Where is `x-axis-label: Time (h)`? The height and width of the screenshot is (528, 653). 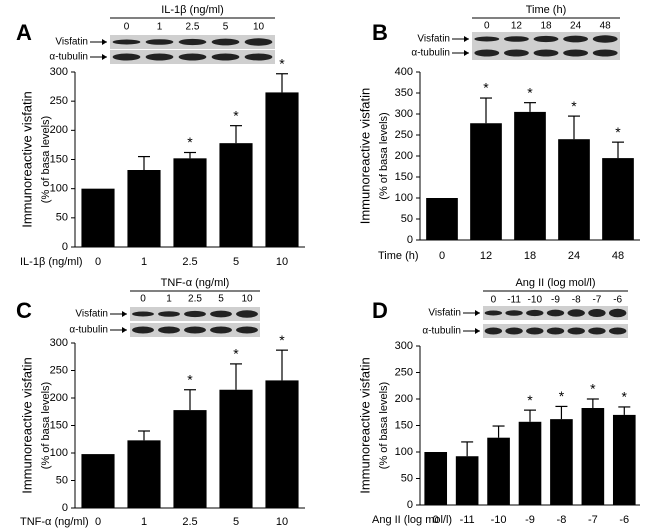 x-axis-label: Time (h) is located at coordinates (398, 256).